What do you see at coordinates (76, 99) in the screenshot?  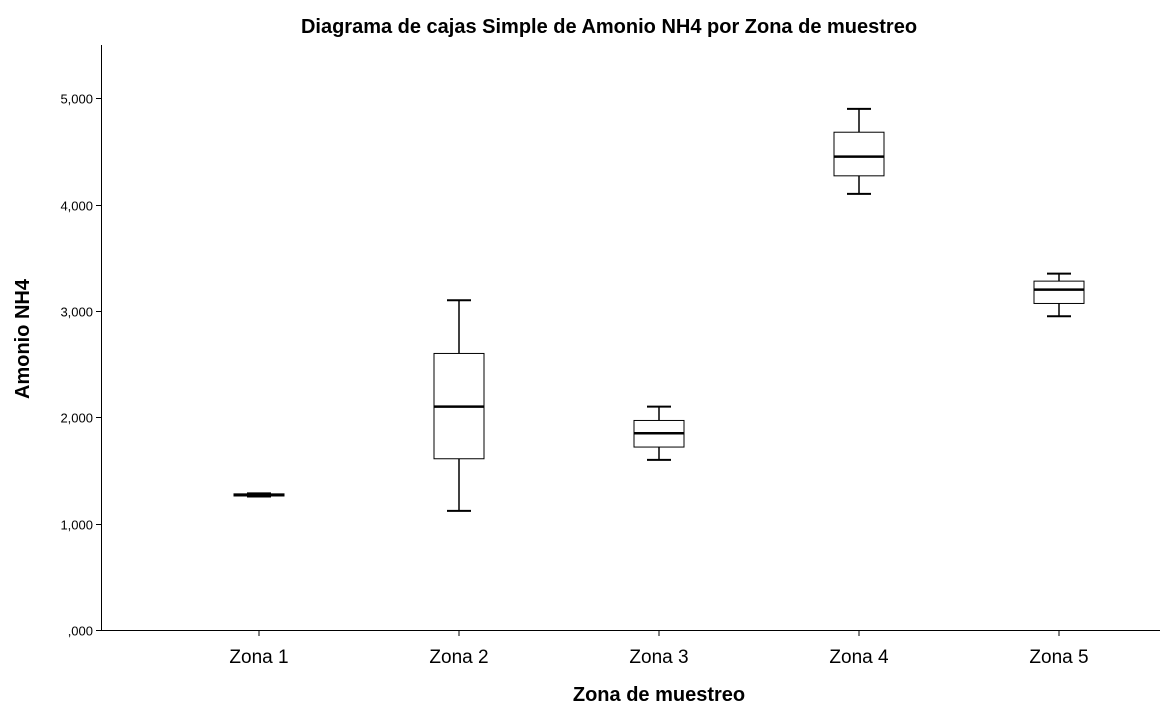 I see `y-tick-label: 5,000` at bounding box center [76, 99].